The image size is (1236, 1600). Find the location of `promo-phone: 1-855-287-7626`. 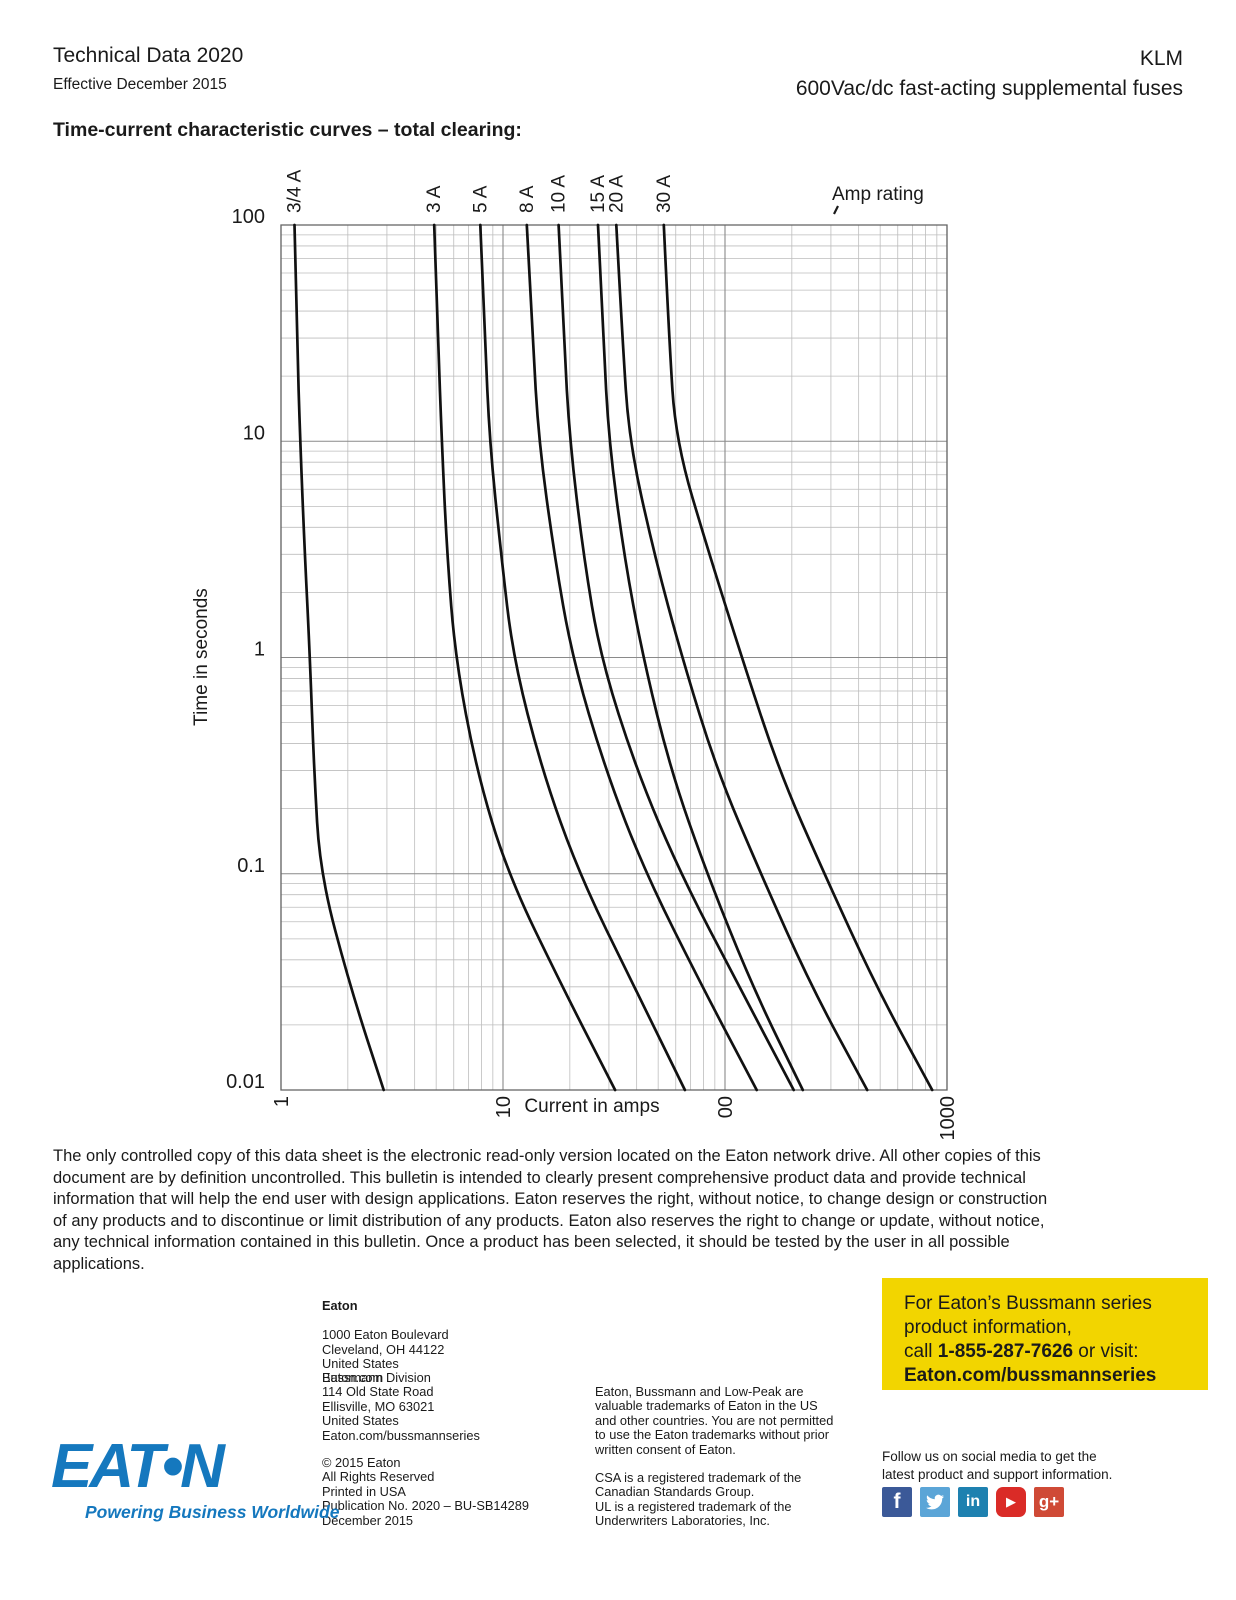

promo-phone: 1-855-287-7626 is located at coordinates (1005, 1351).